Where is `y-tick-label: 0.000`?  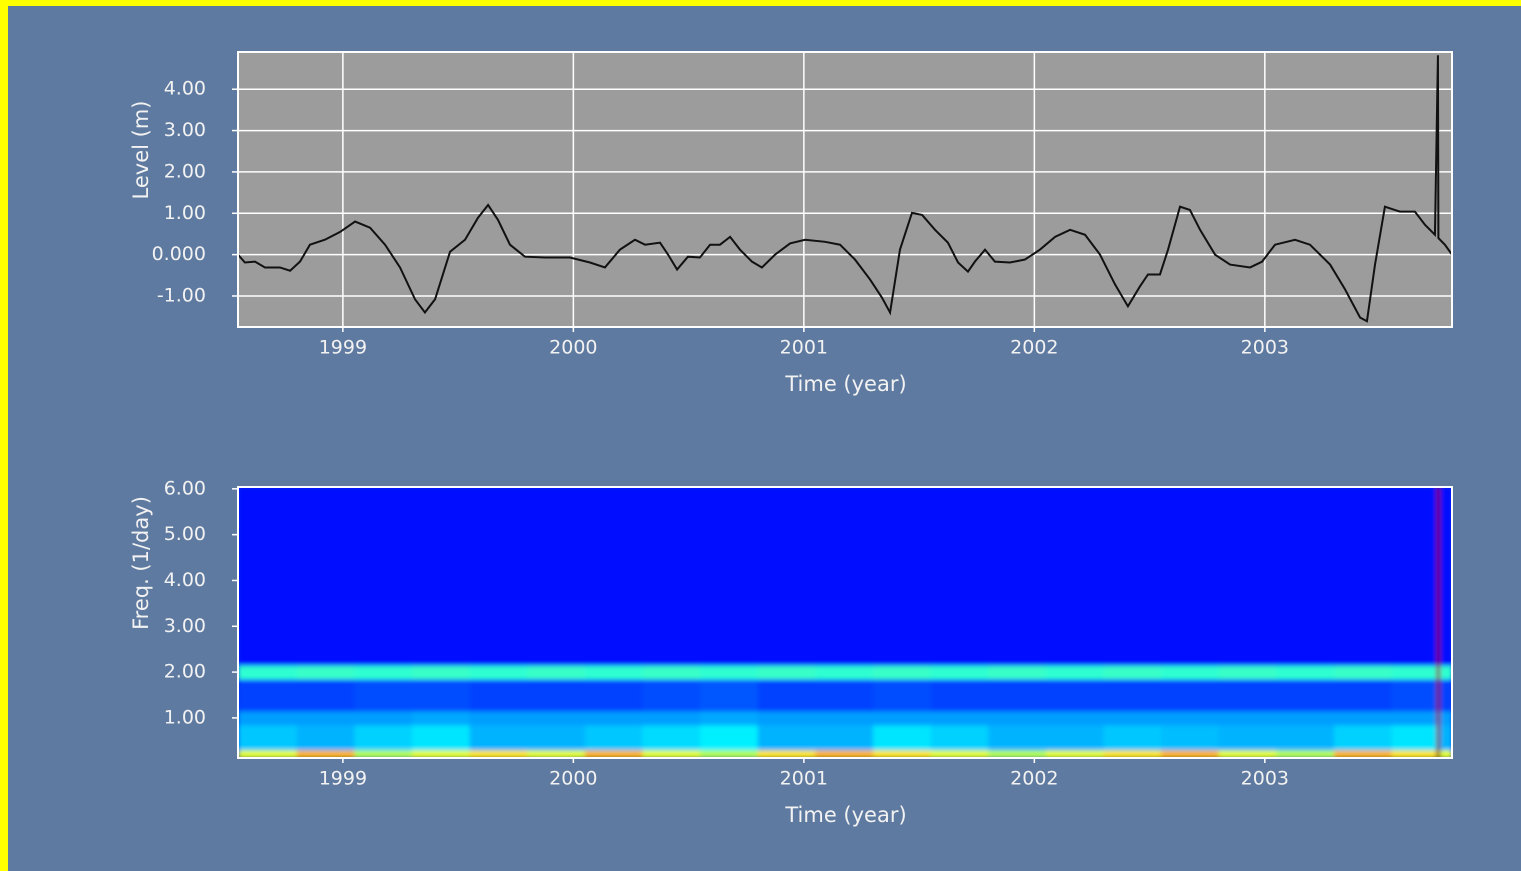 y-tick-label: 0.000 is located at coordinates (179, 254).